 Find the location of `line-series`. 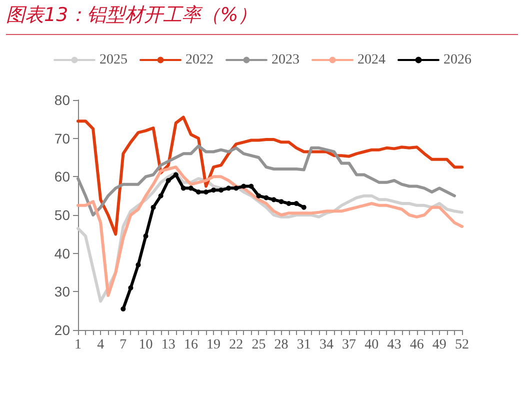

line-series is located at coordinates (266, 180).